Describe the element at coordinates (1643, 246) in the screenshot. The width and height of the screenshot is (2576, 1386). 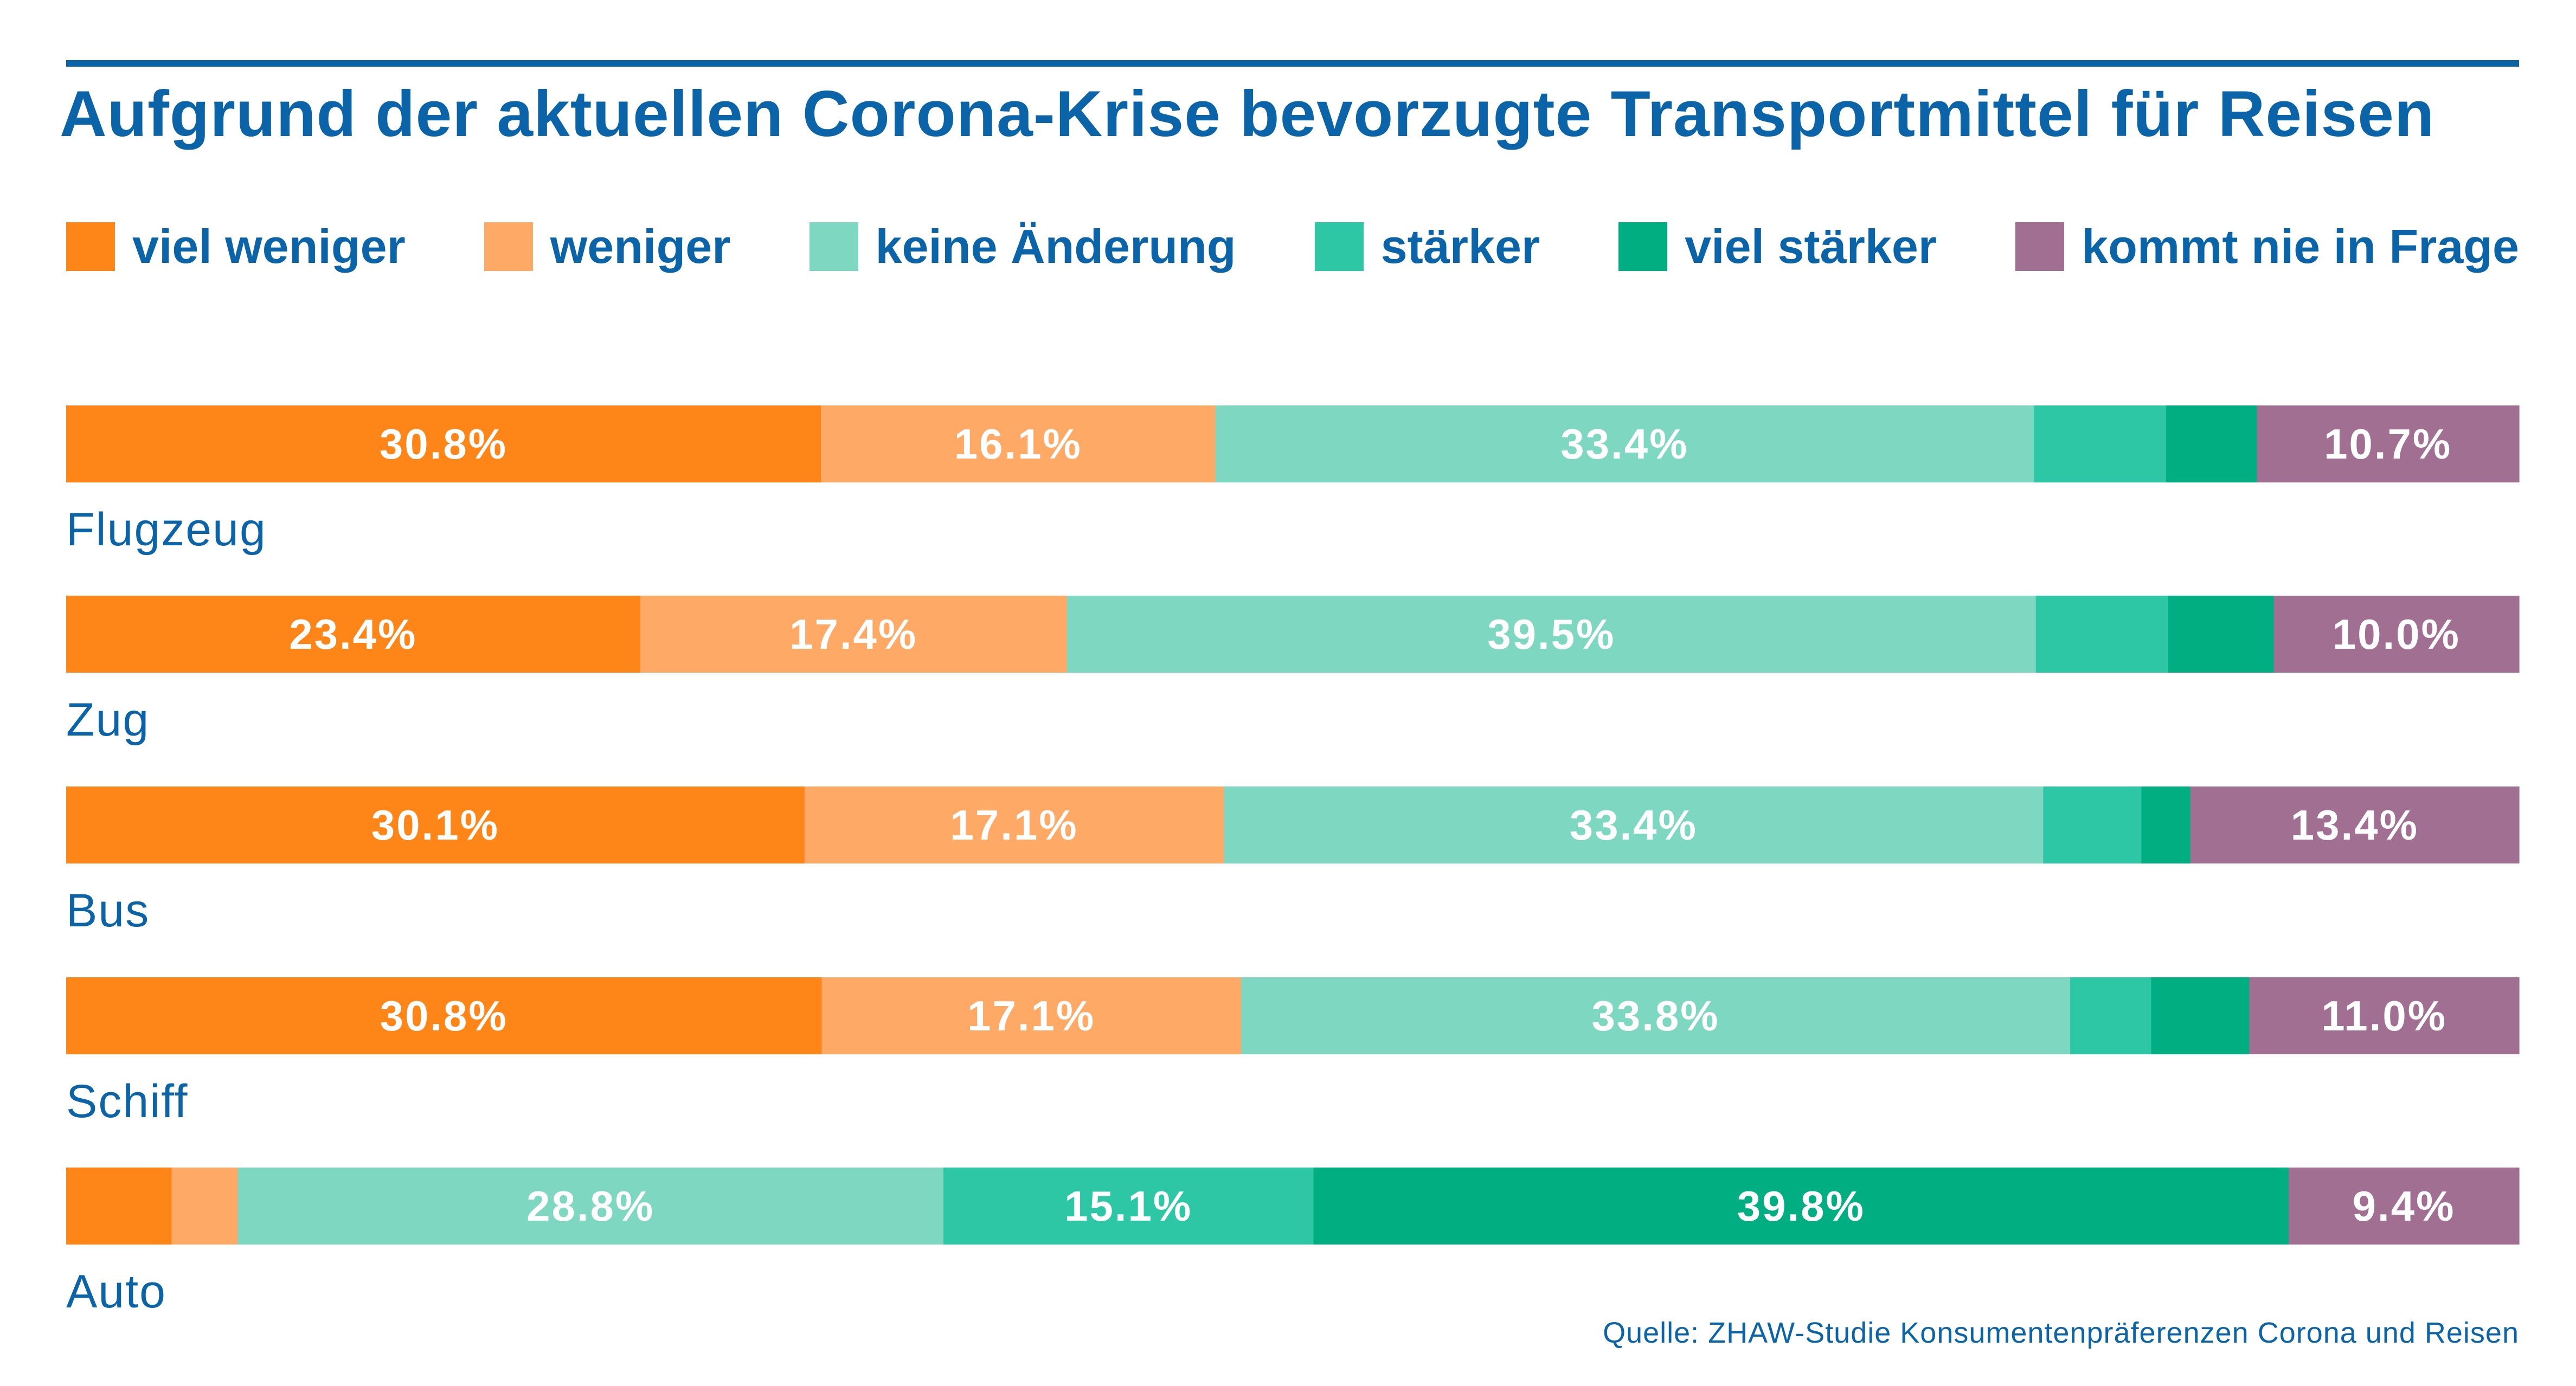
I see `legend-swatch-viel-staerker` at that location.